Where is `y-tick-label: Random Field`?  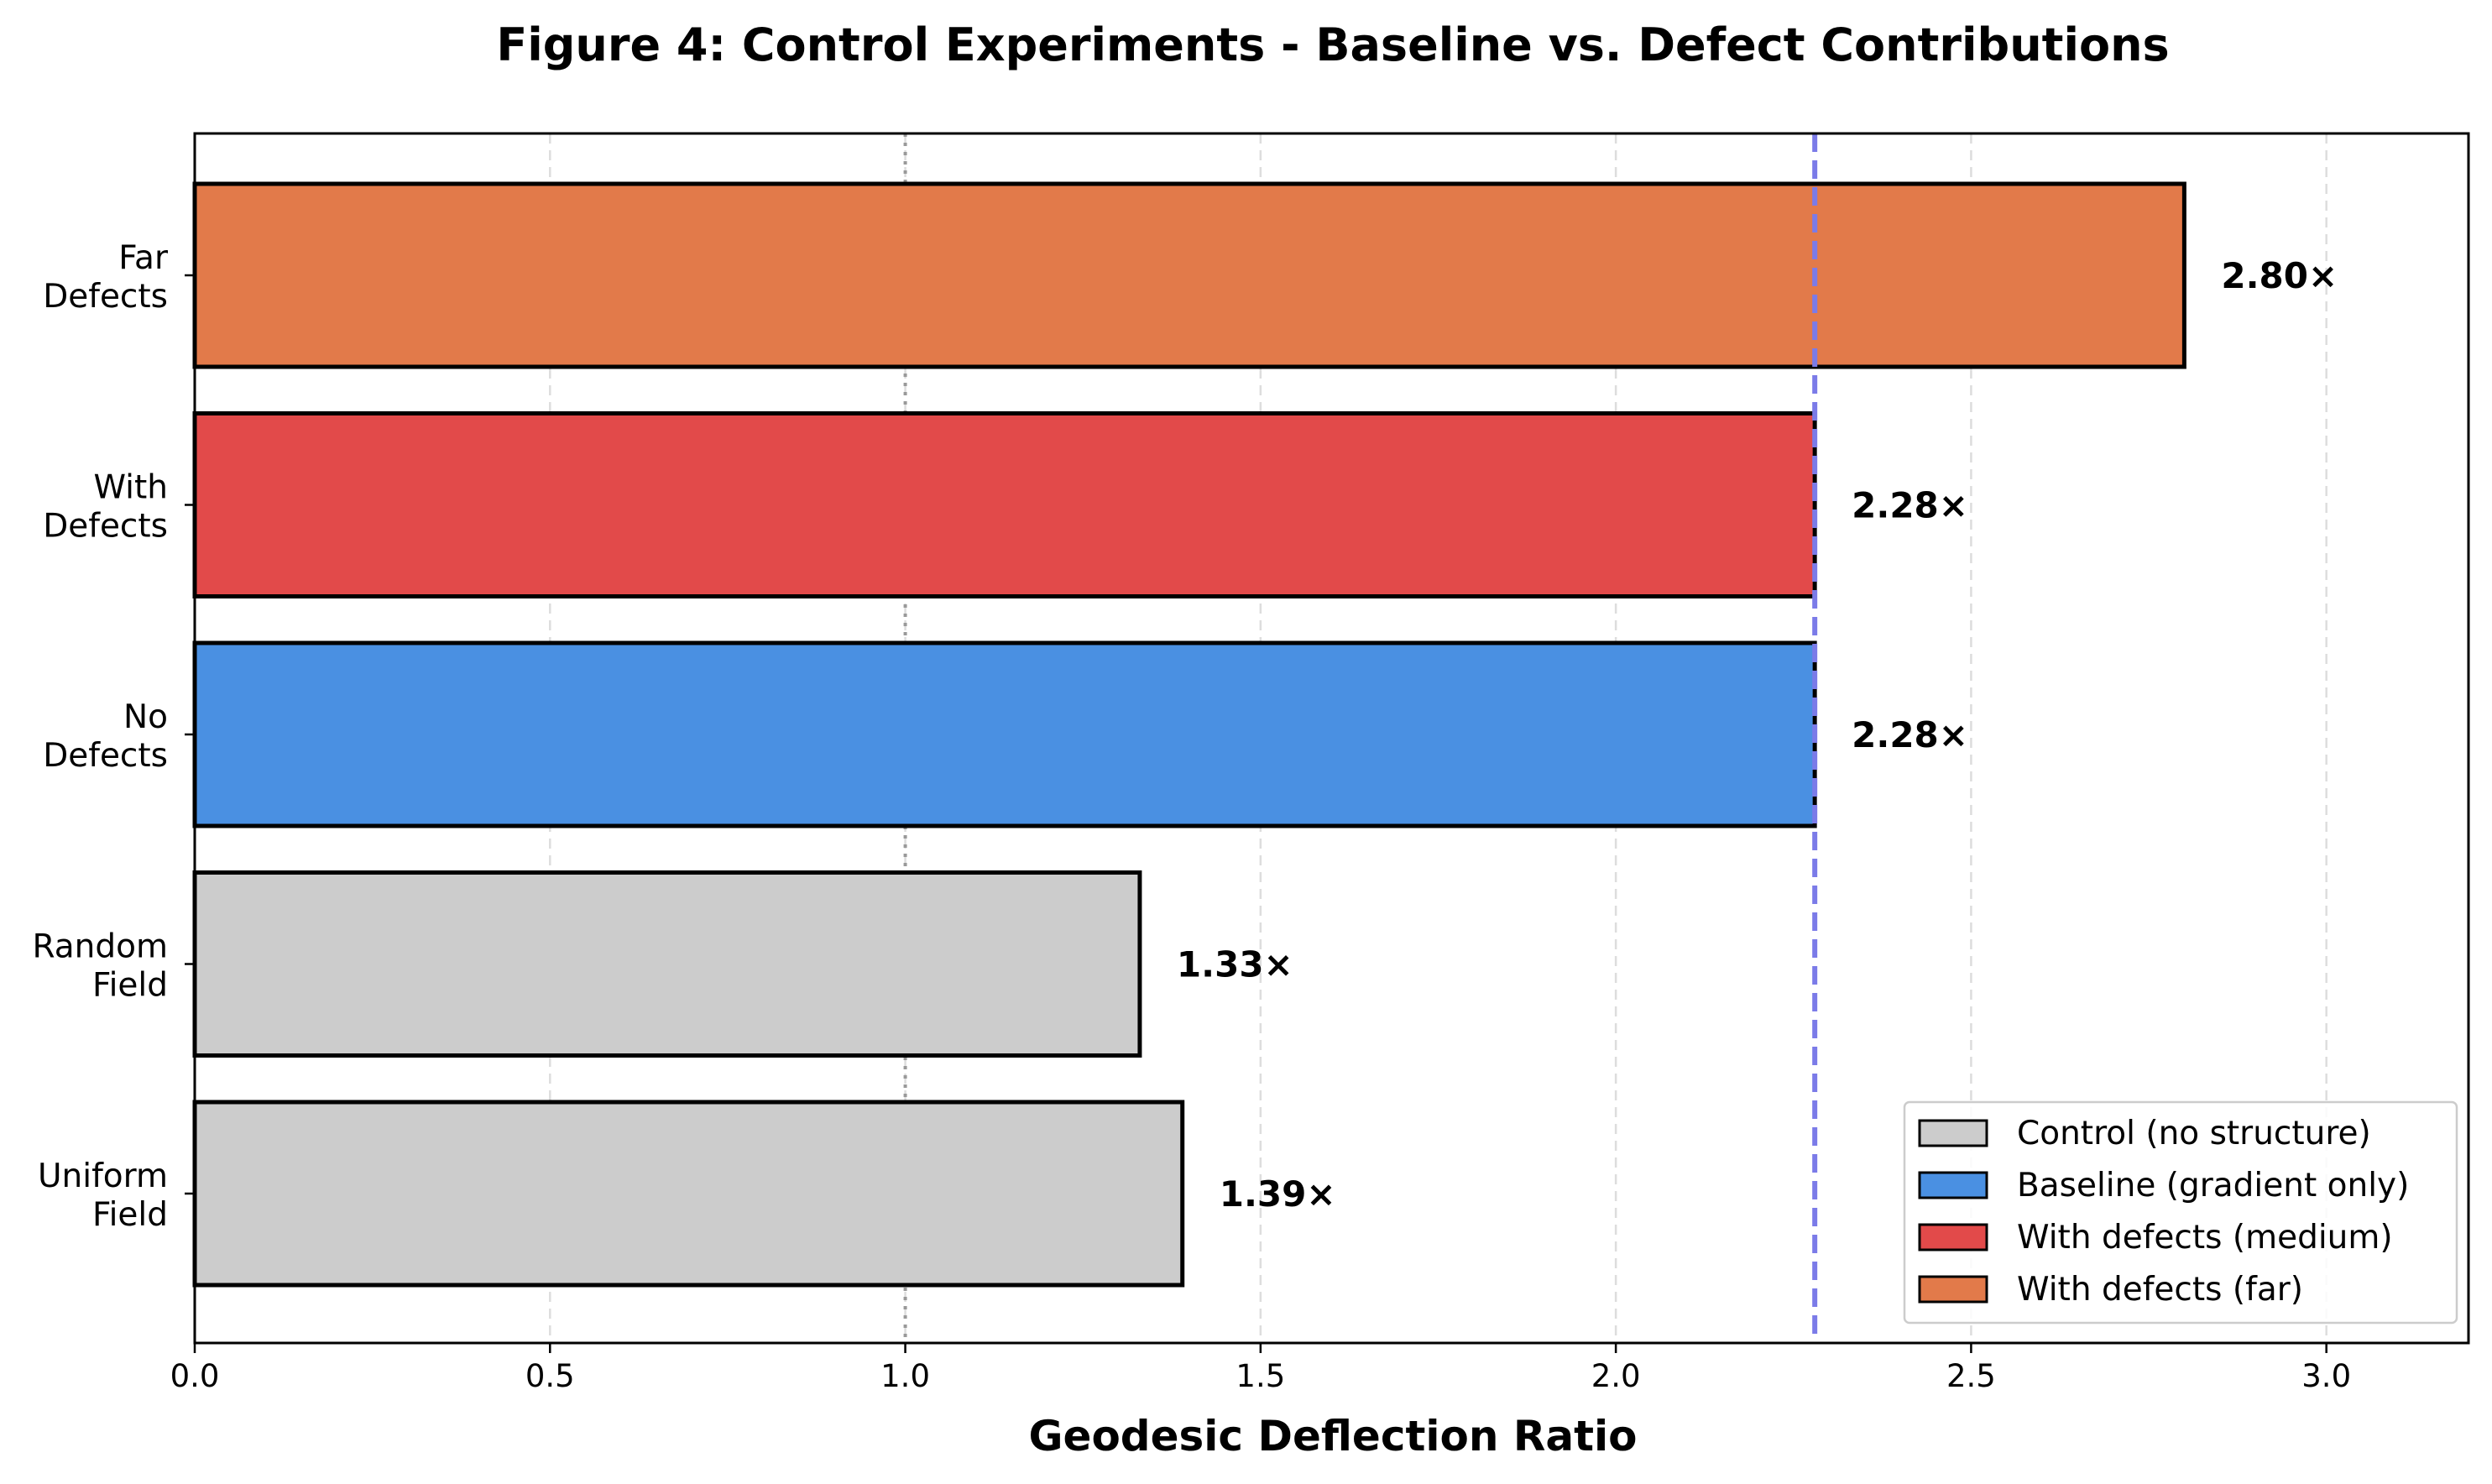 y-tick-label: Random Field is located at coordinates (100, 966).